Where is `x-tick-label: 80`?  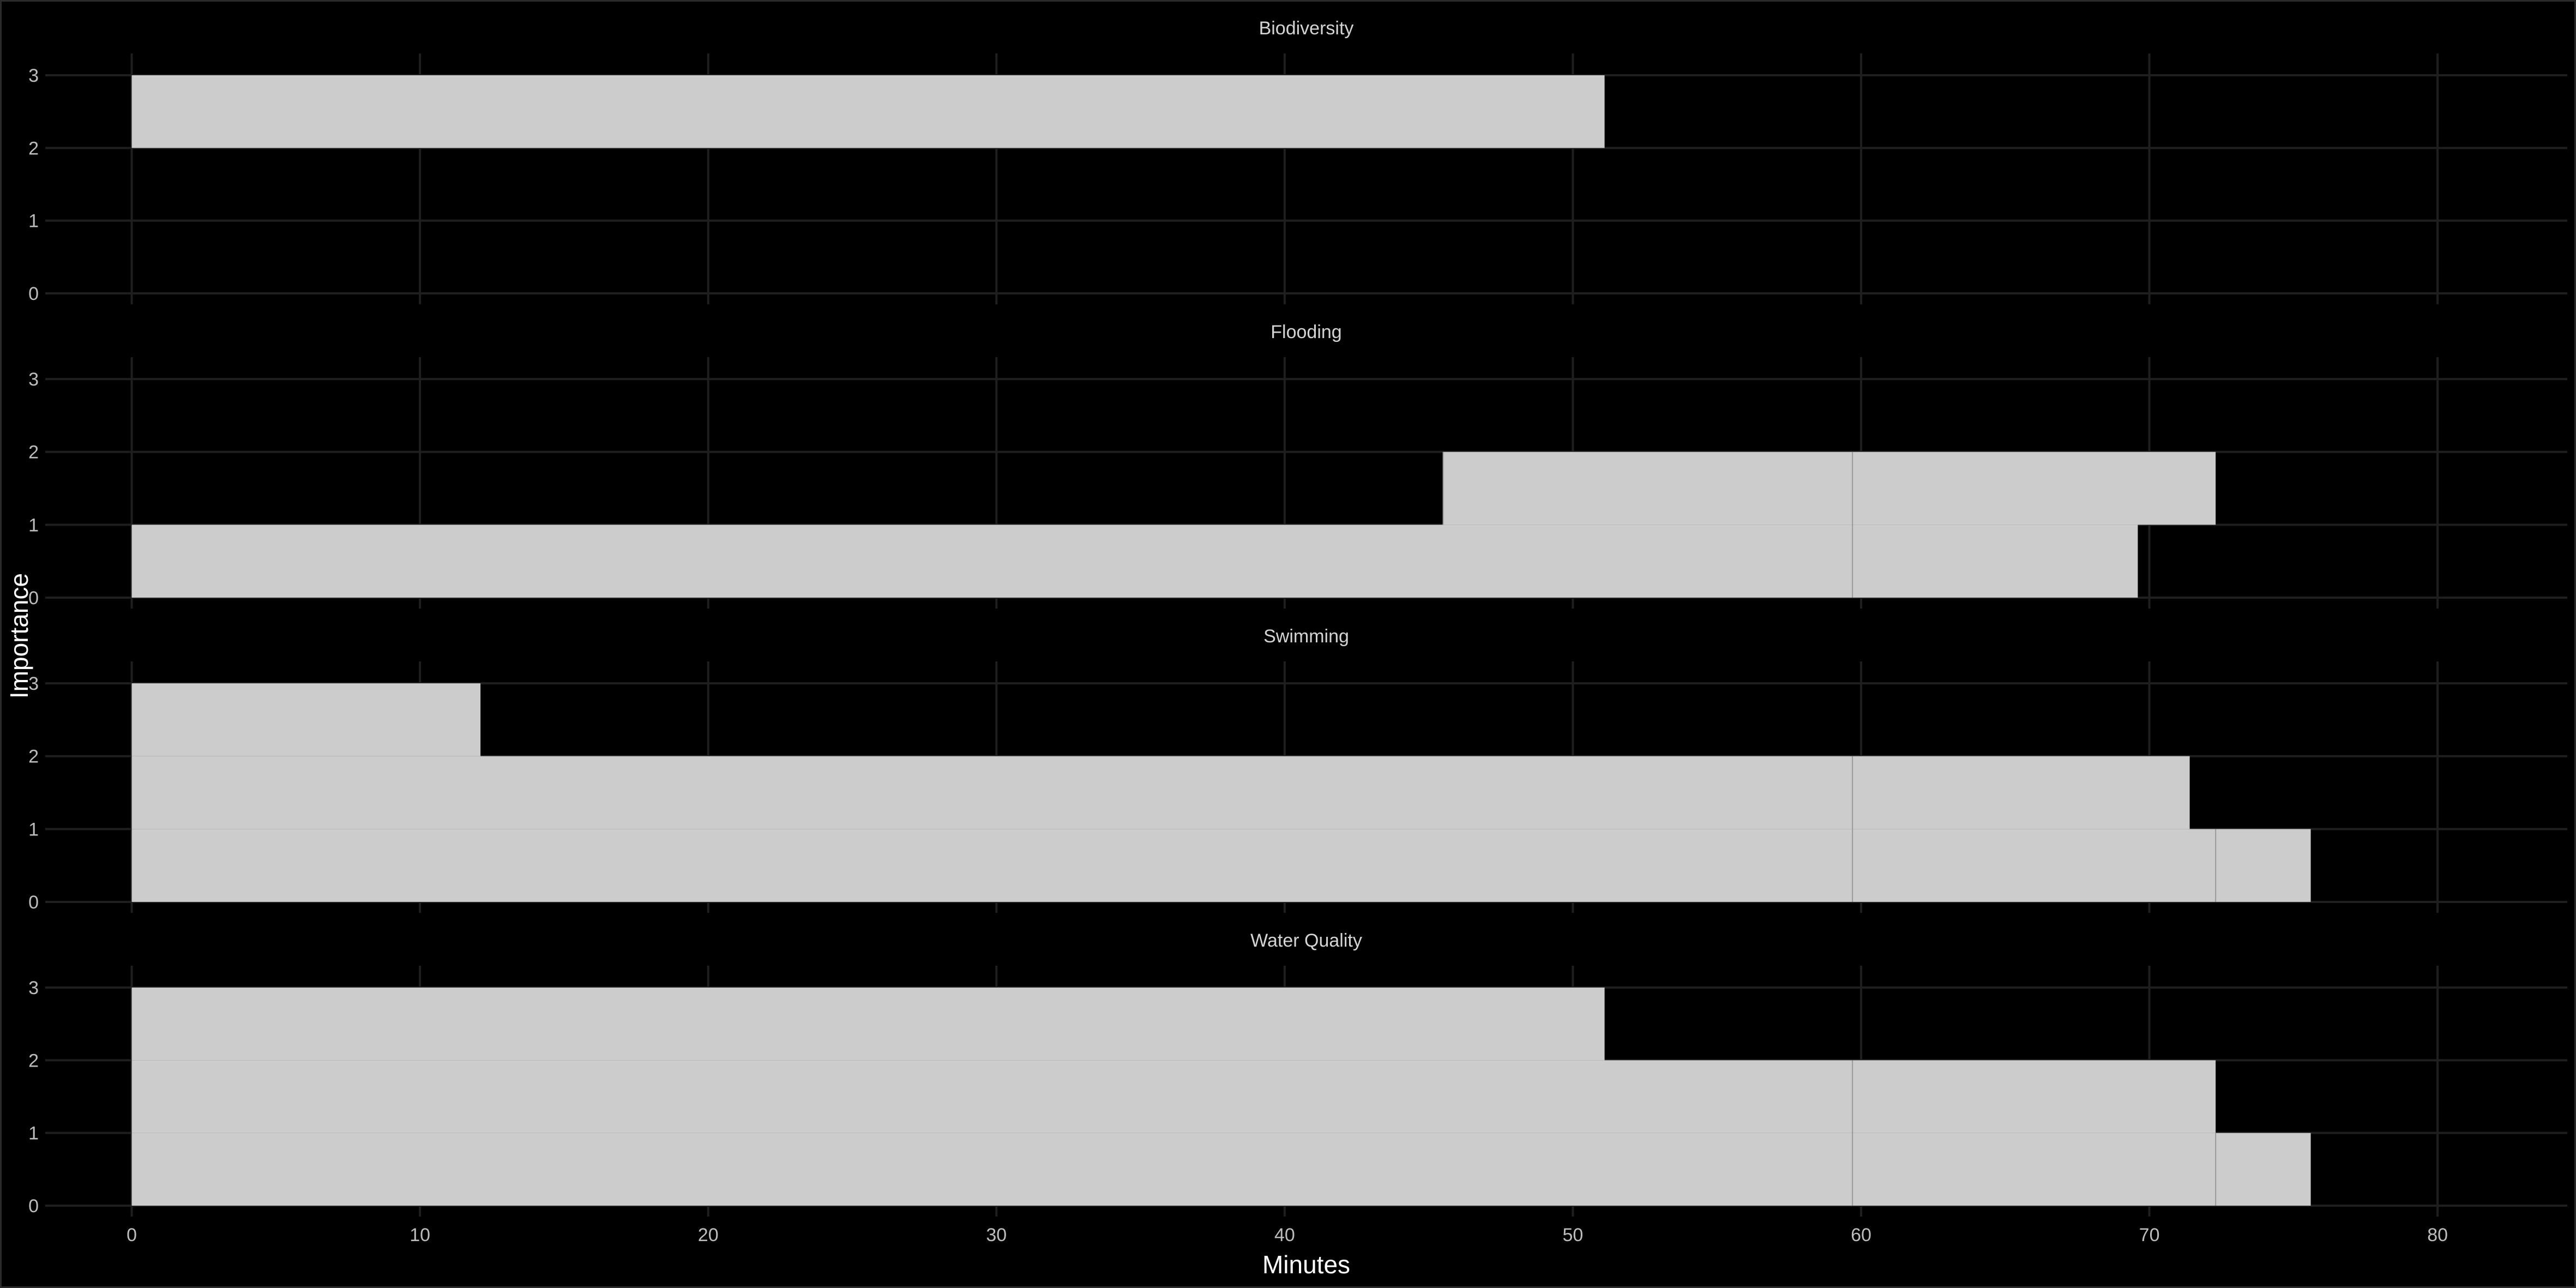 x-tick-label: 80 is located at coordinates (2437, 1235).